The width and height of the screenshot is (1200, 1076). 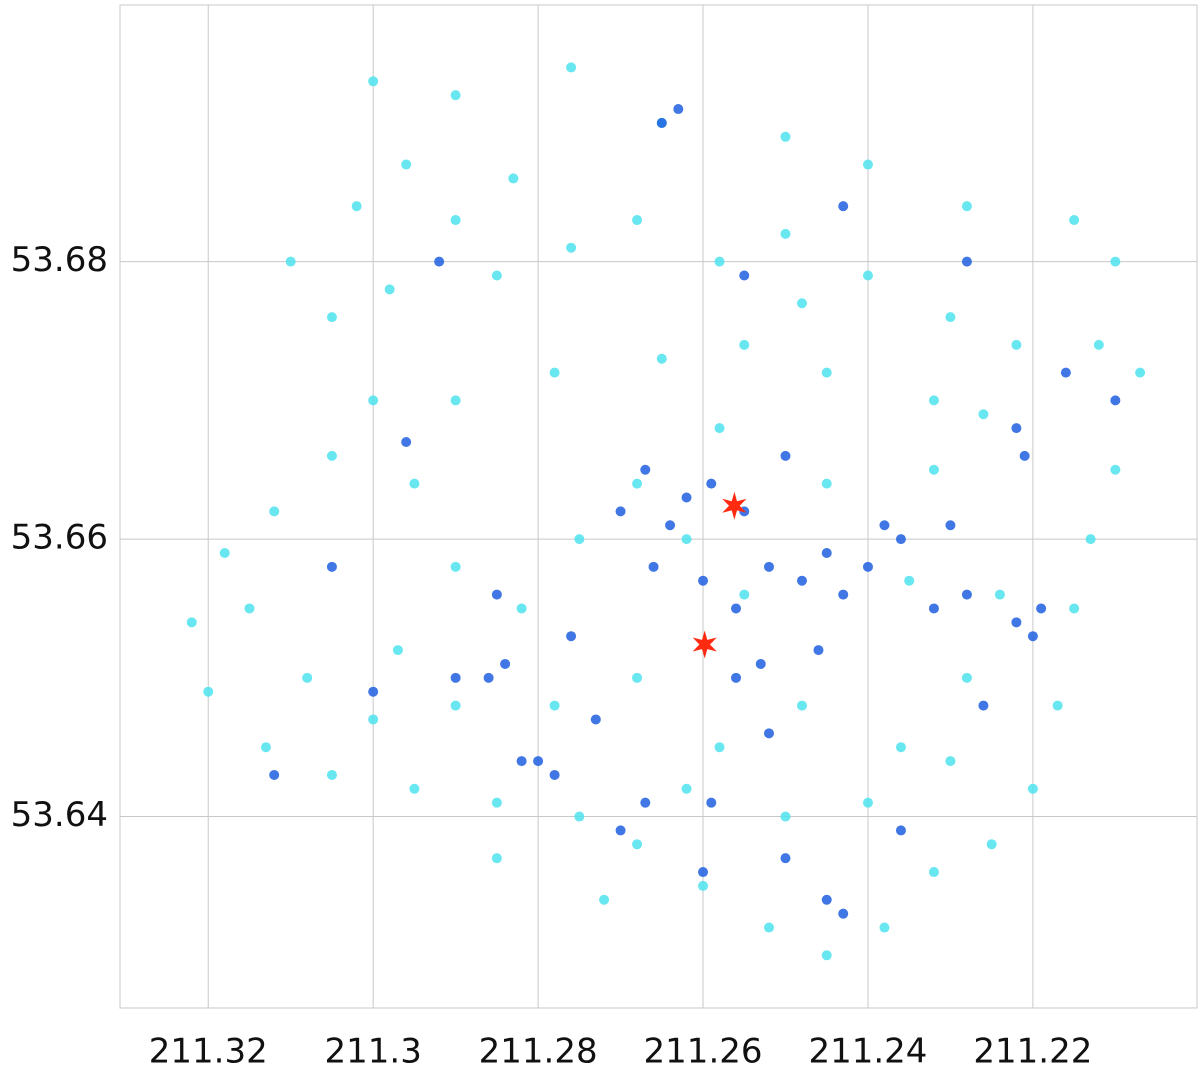 I want to click on x-tick-label: 211.32, so click(x=208, y=1052).